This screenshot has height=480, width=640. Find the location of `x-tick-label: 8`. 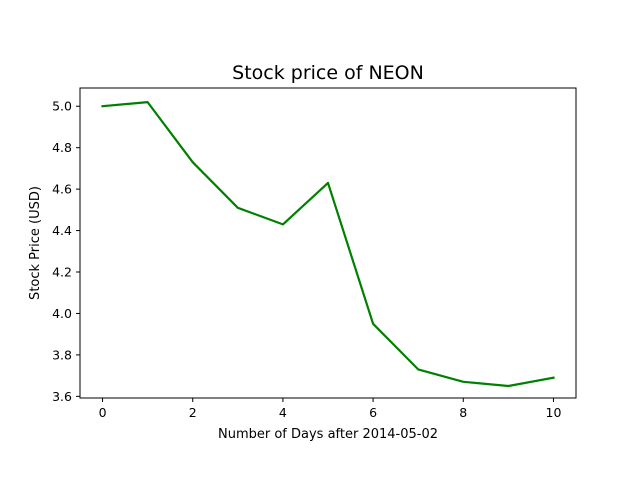

x-tick-label: 8 is located at coordinates (463, 412).